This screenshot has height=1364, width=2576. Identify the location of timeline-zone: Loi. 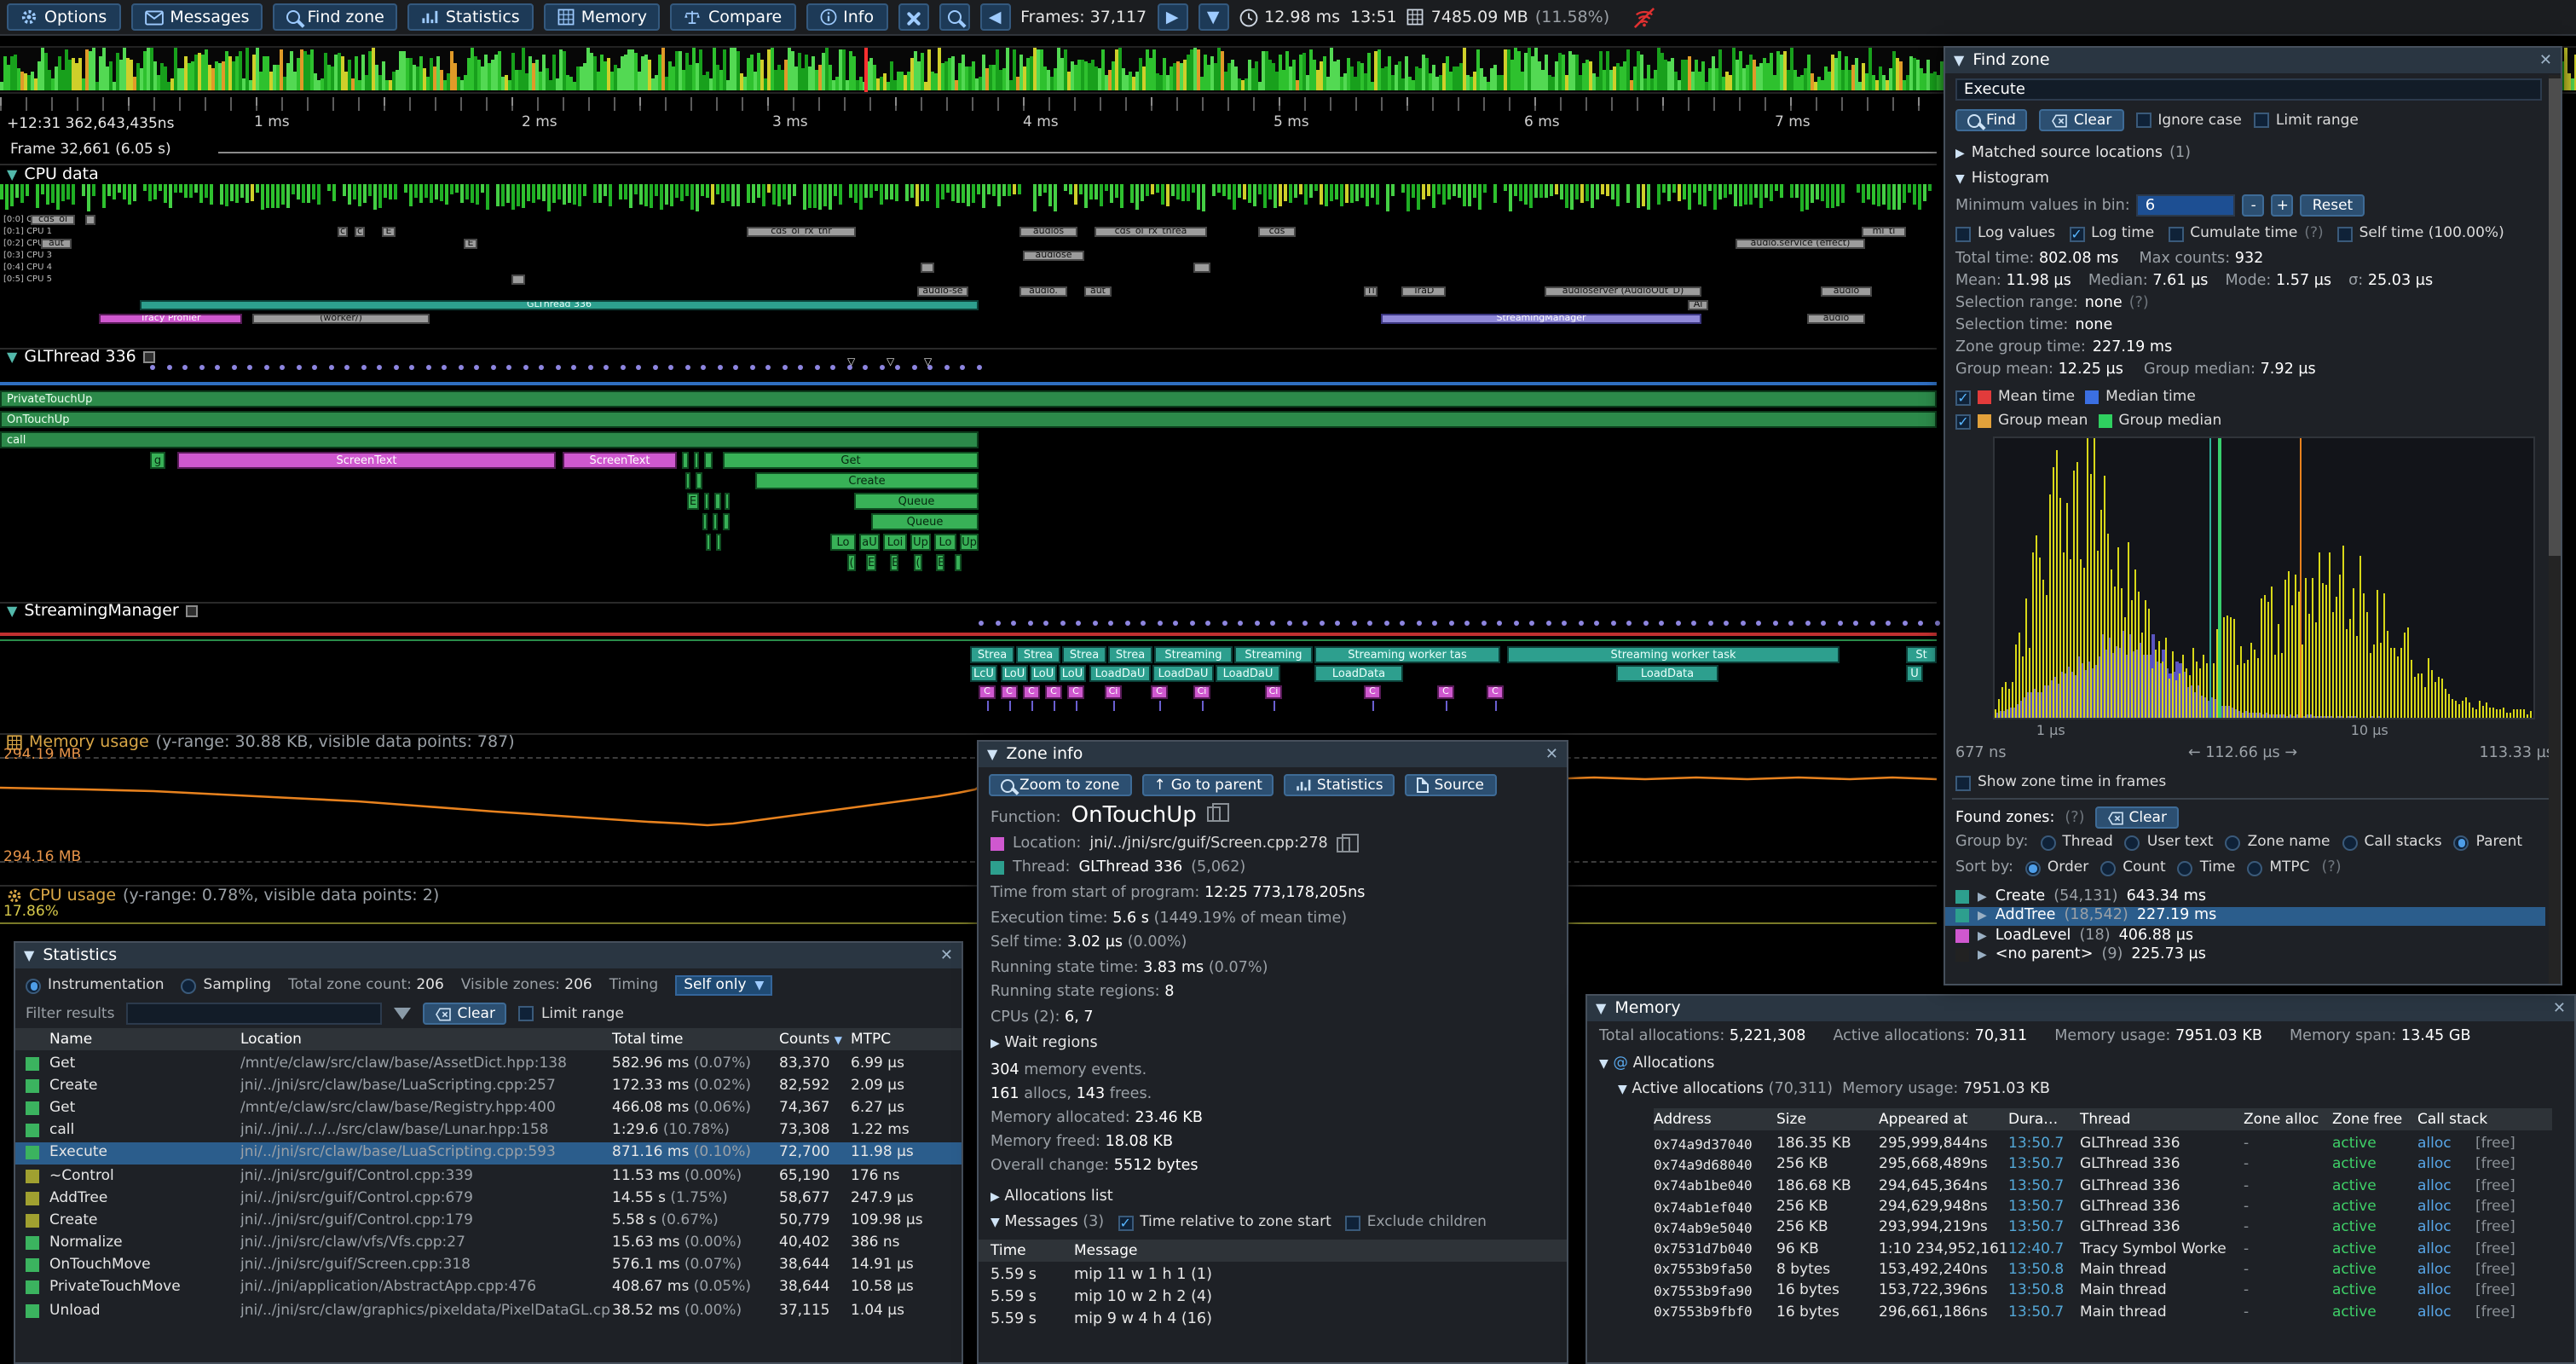
(895, 542).